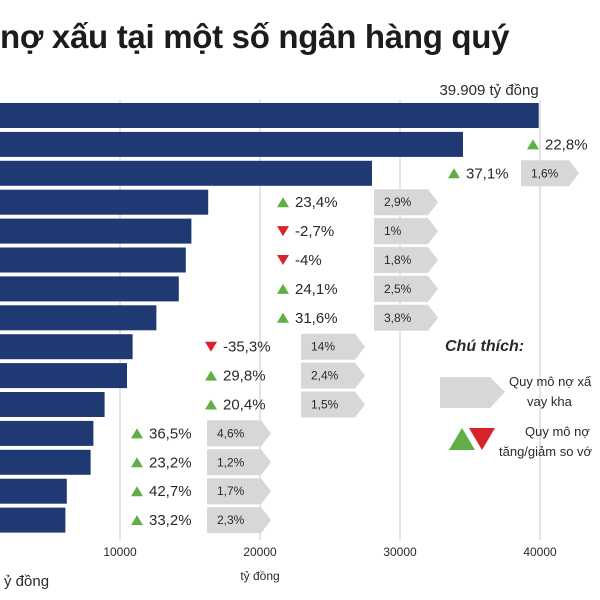 The image size is (600, 600). Describe the element at coordinates (546, 451) in the screenshot. I see `legend-arrow-text-2: tăng/giảm so vớ` at that location.